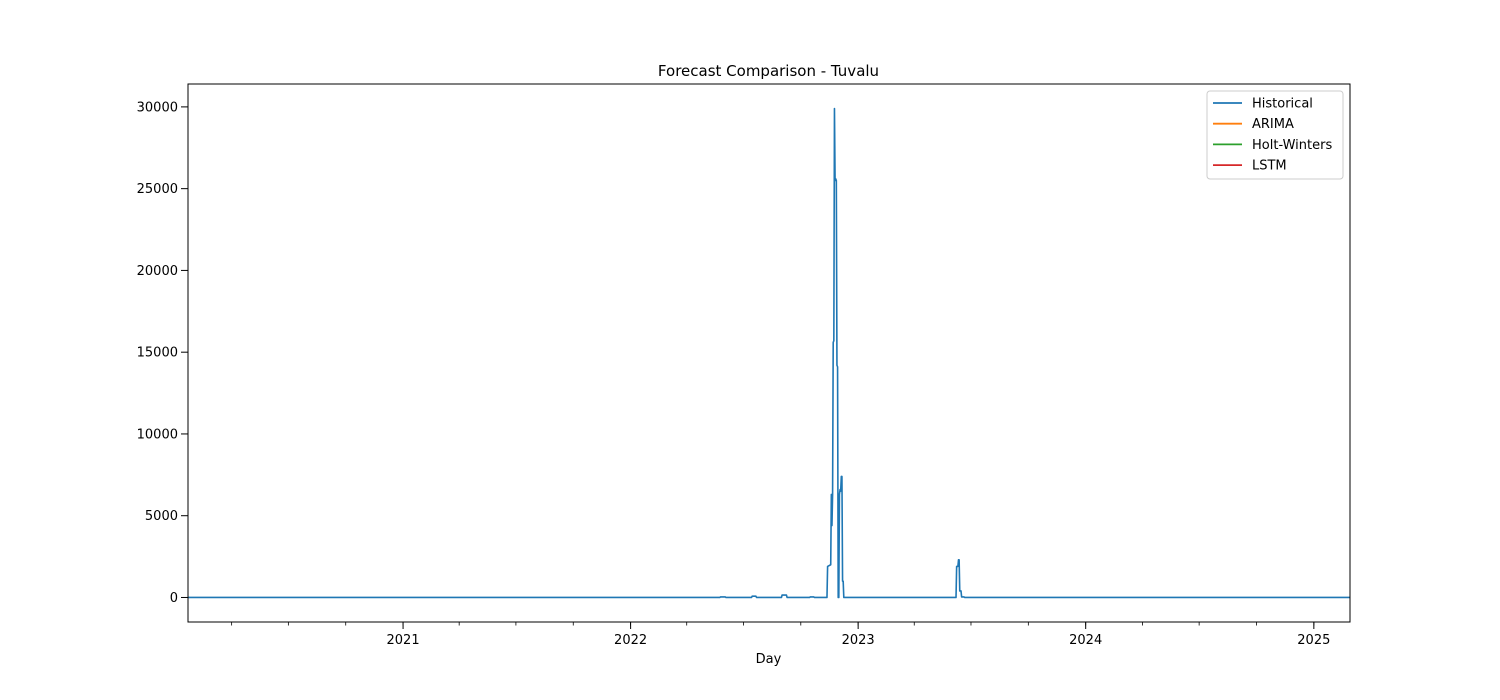  I want to click on y-axis: 0 5000 10000 15000 20000 25000 30000, so click(162, 353).